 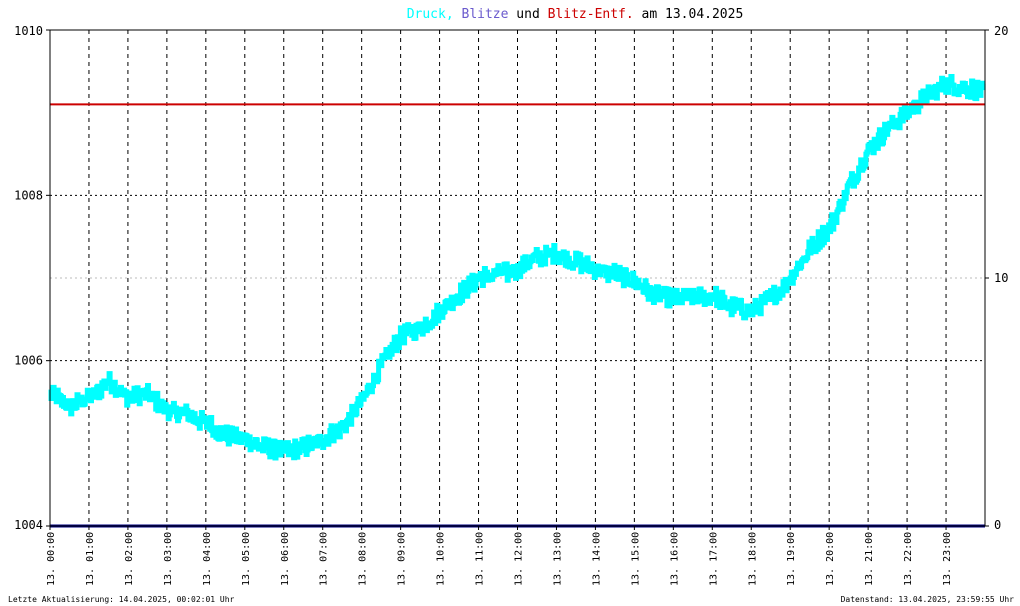 I want to click on y-axis-right: 0 10 20, so click(x=996, y=278).